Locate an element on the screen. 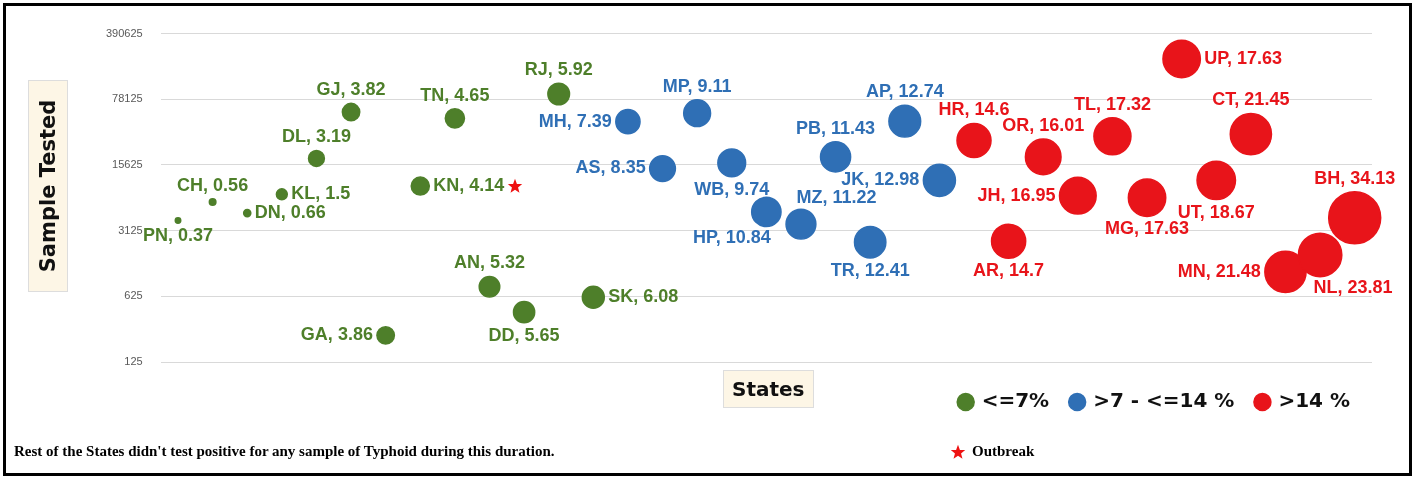 Image resolution: width=1415 pixels, height=479 pixels. annotation: TL, 17.32 is located at coordinates (1112, 103).